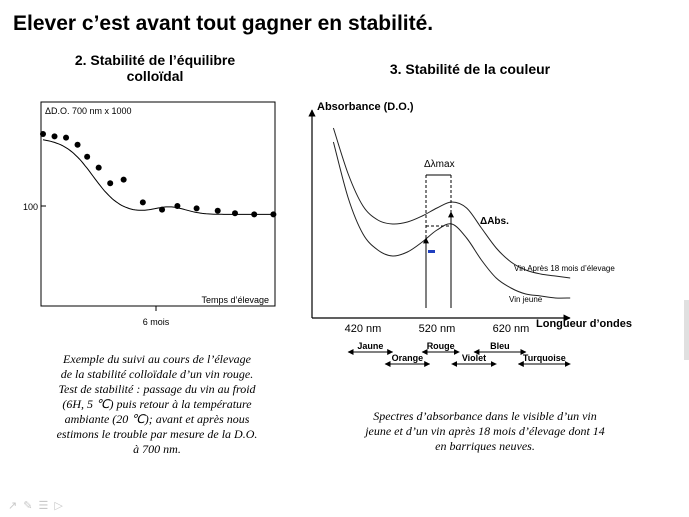 This screenshot has width=689, height=517. I want to click on chart-frame, so click(158, 204).